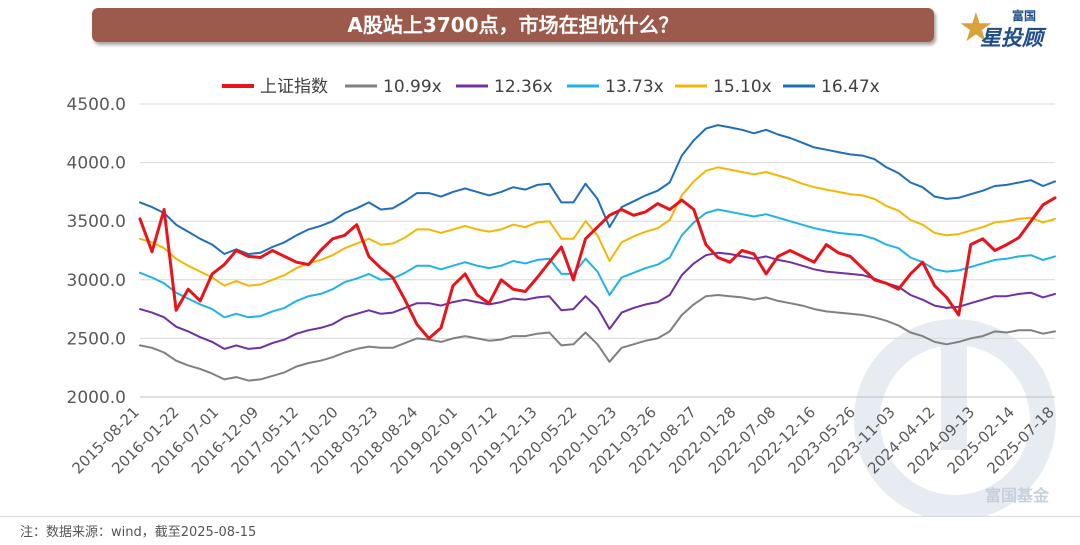 The width and height of the screenshot is (1080, 545). Describe the element at coordinates (412, 87) in the screenshot. I see `legend-label-1: 10.99x` at that location.